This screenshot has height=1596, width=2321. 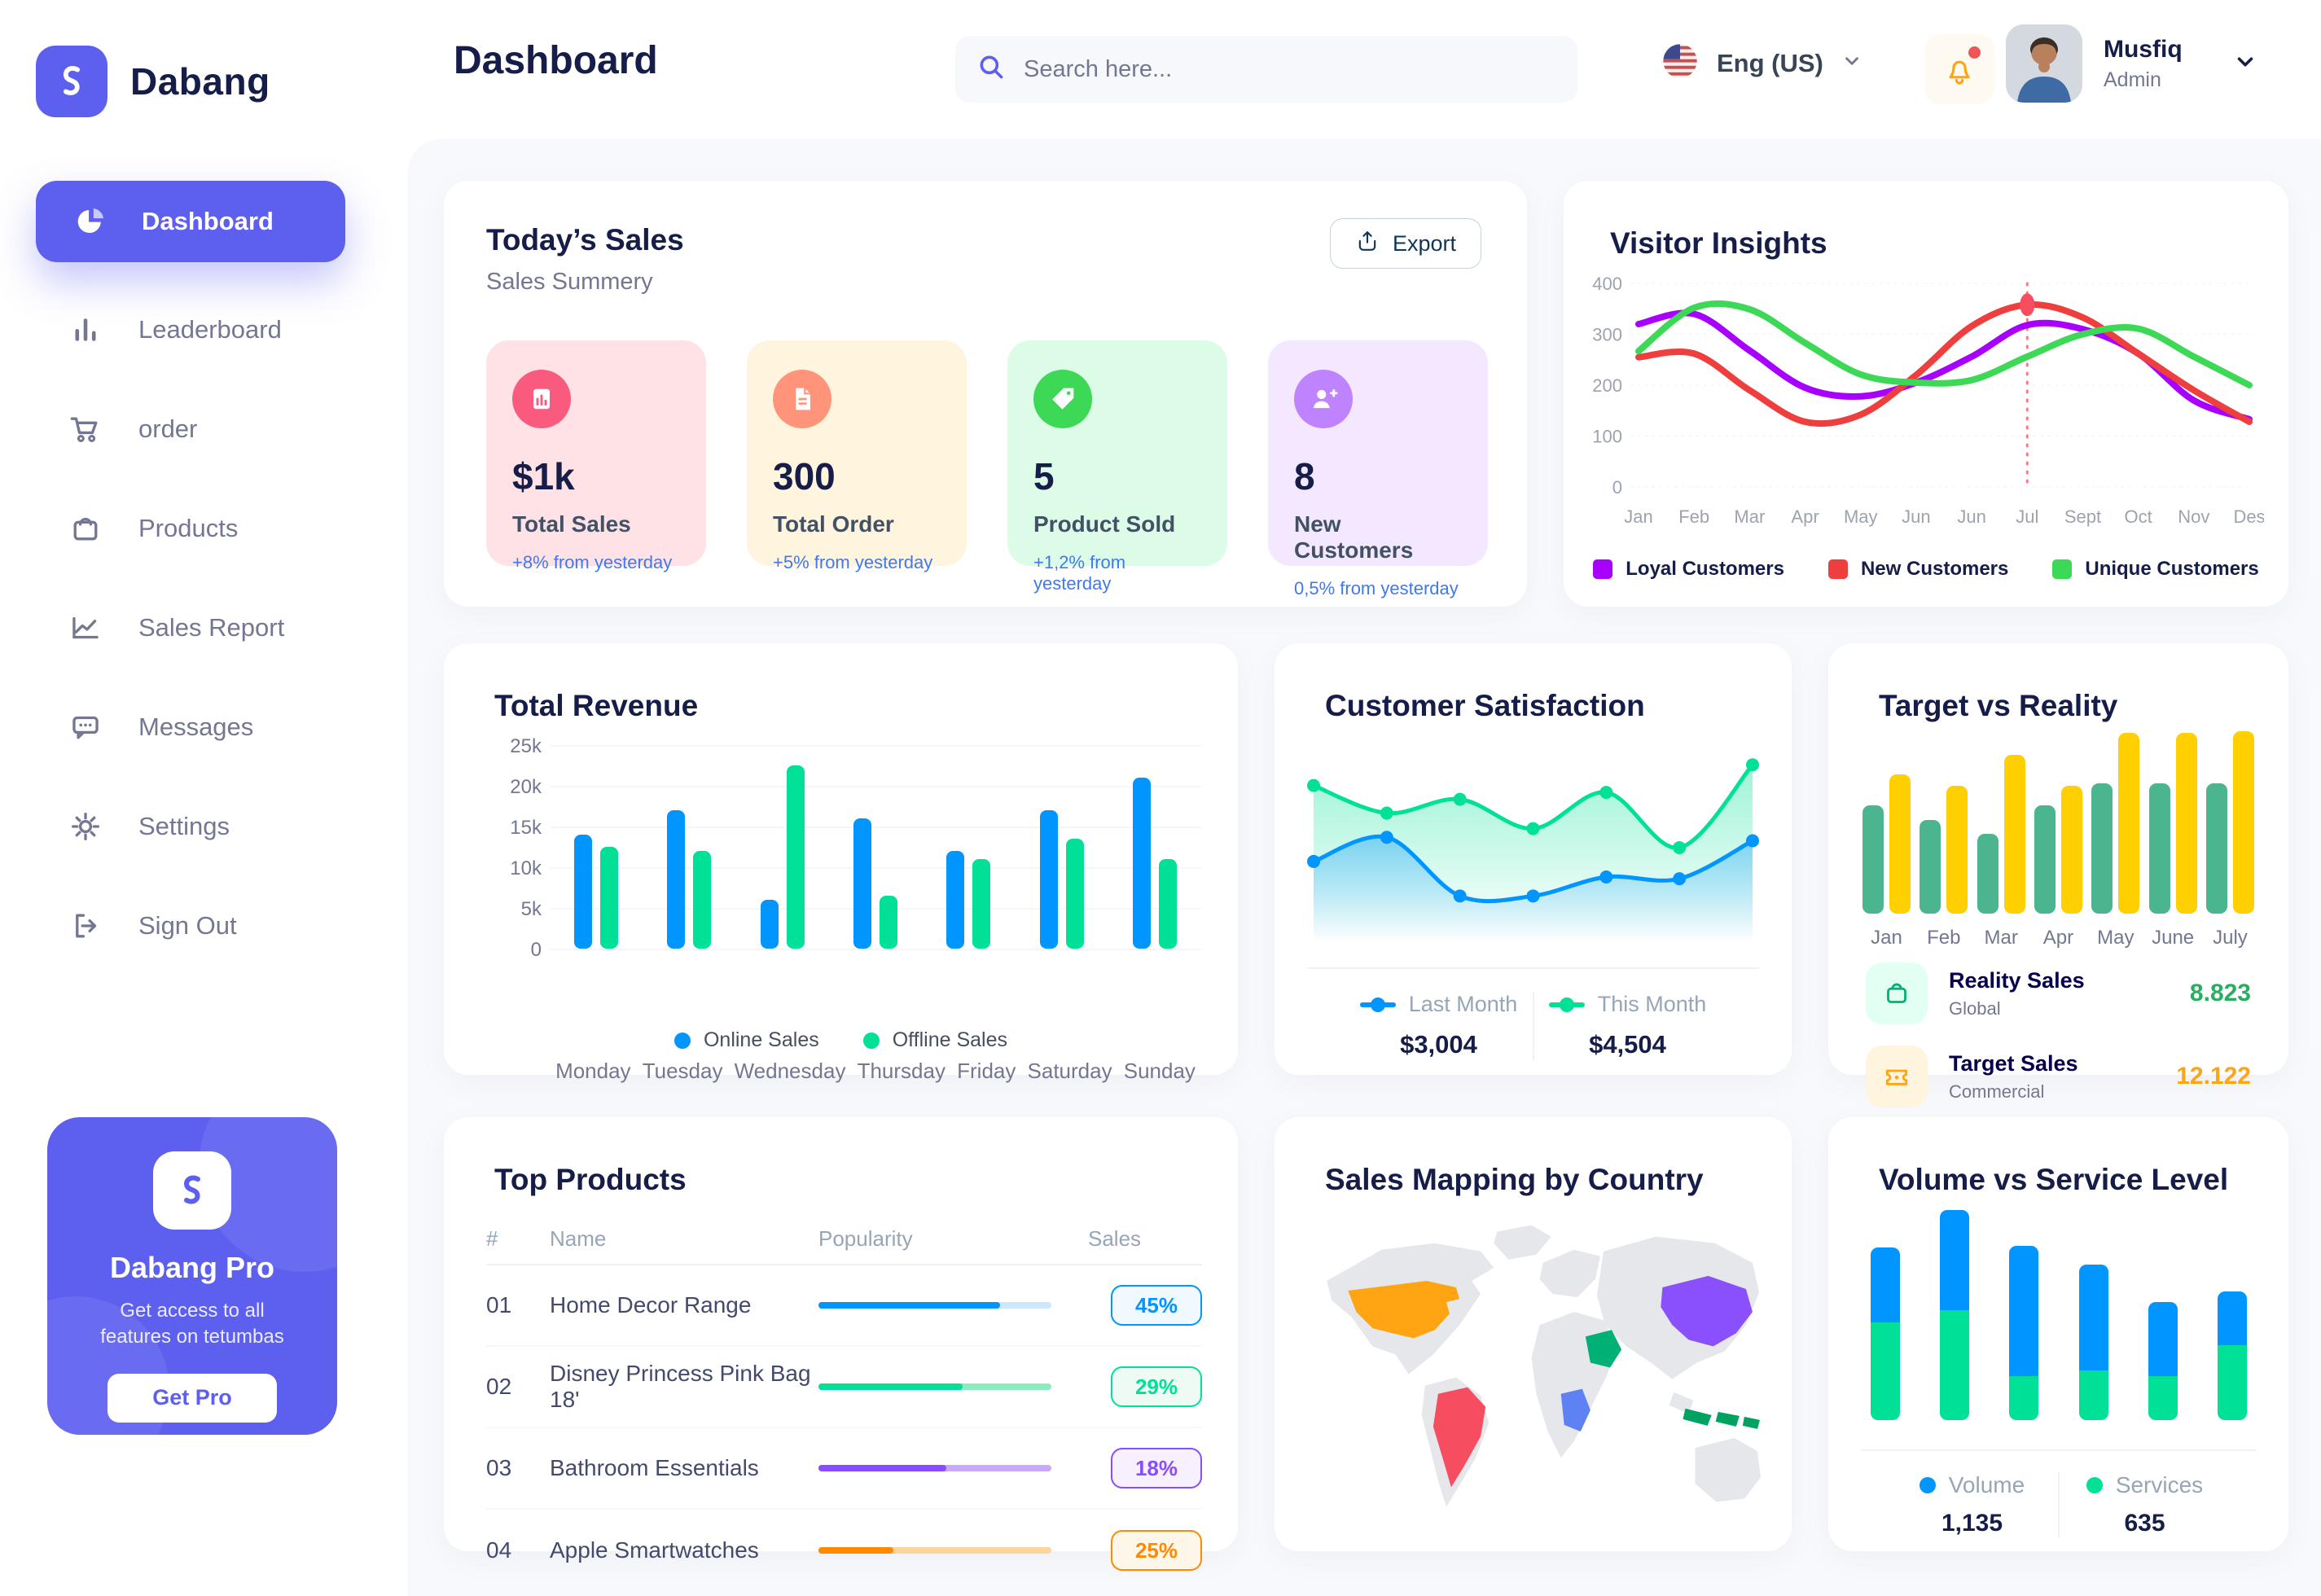 What do you see at coordinates (654, 1467) in the screenshot?
I see `product-name: Bathroom Essentials` at bounding box center [654, 1467].